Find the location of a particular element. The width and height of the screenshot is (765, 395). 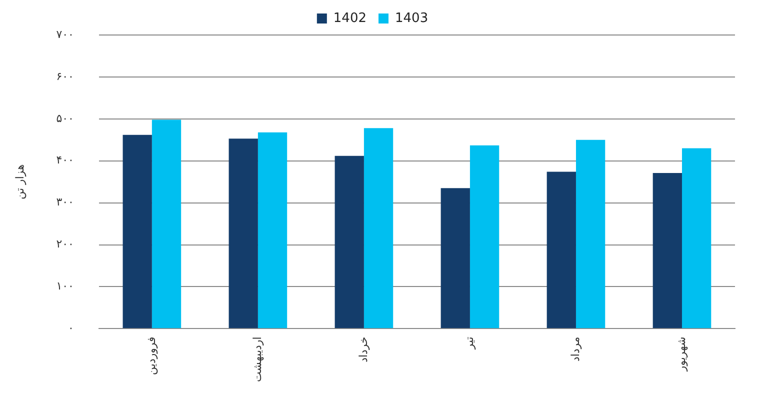

x-tick-label: فروردین is located at coordinates (151, 355).